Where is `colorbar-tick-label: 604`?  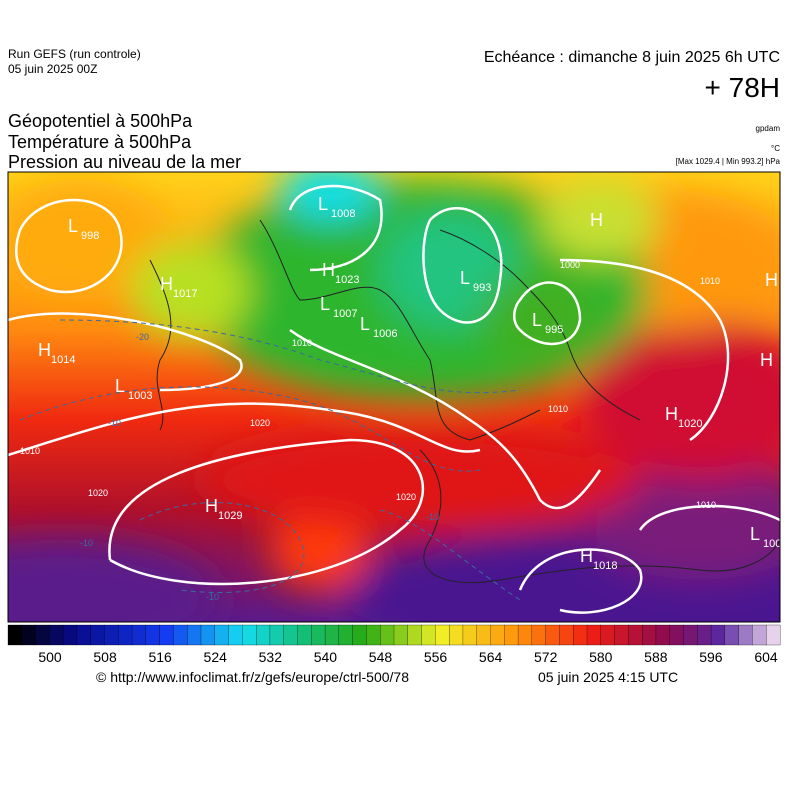
colorbar-tick-label: 604 is located at coordinates (766, 657).